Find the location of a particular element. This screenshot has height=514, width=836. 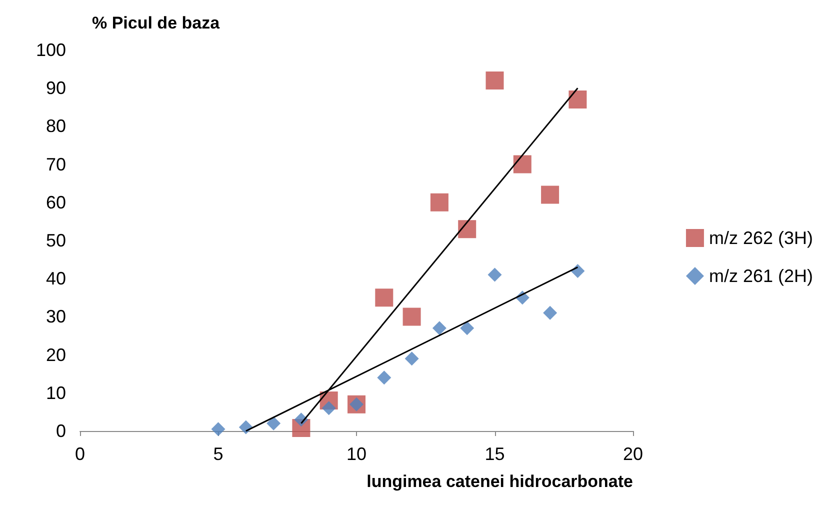

x-axis-title: lungimea catenei hidrocarbonate is located at coordinates (499, 481).